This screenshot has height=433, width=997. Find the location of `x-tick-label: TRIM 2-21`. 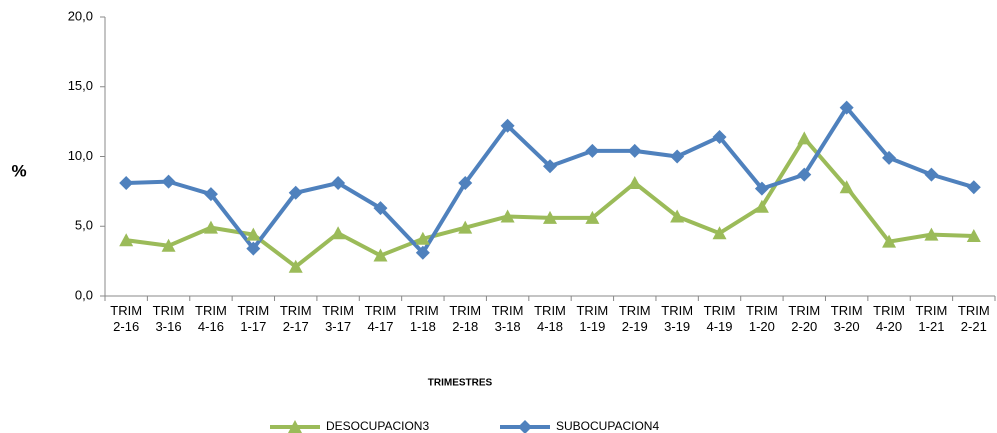

x-tick-label: TRIM 2-21 is located at coordinates (973, 318).